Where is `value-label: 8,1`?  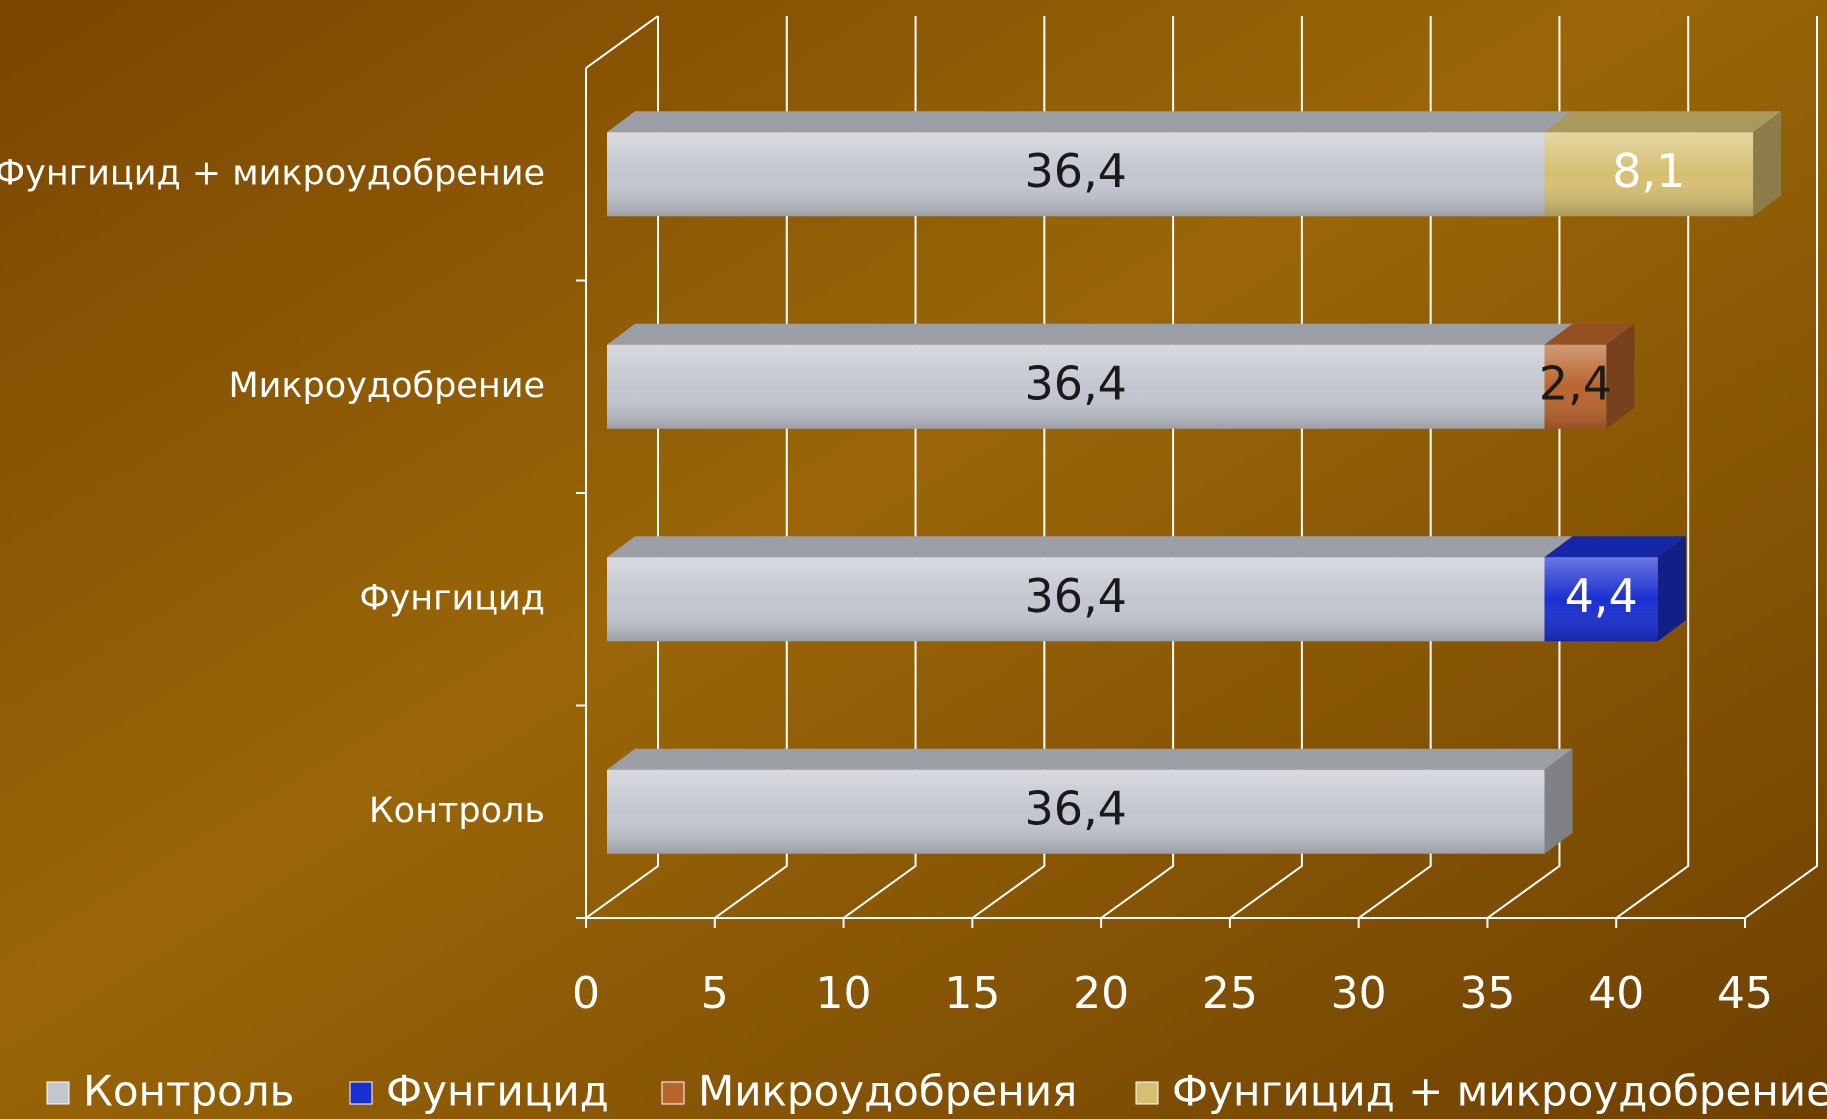 value-label: 8,1 is located at coordinates (1648, 171).